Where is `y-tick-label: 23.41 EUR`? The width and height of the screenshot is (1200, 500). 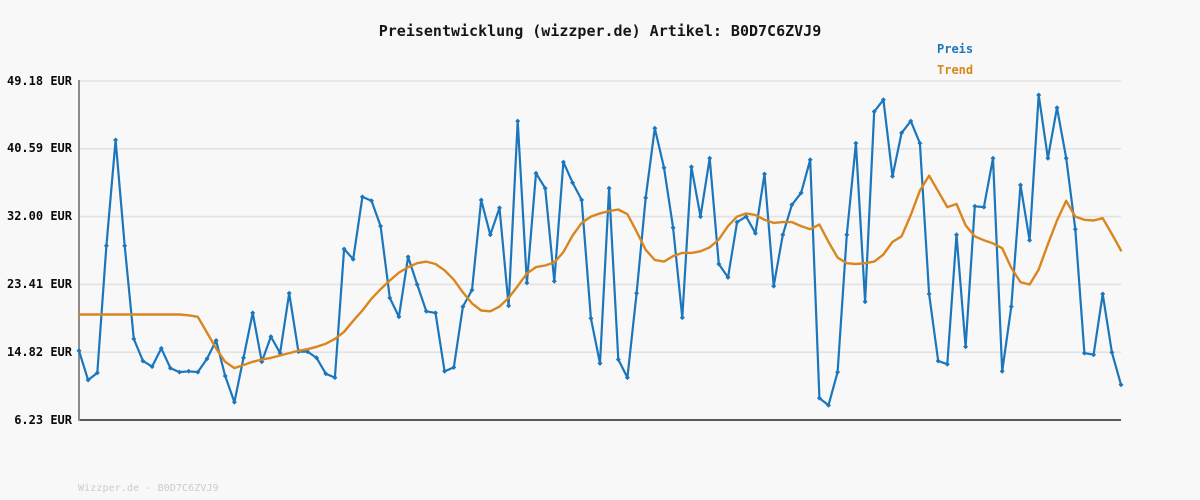
y-tick-label: 23.41 EUR is located at coordinates (39, 283).